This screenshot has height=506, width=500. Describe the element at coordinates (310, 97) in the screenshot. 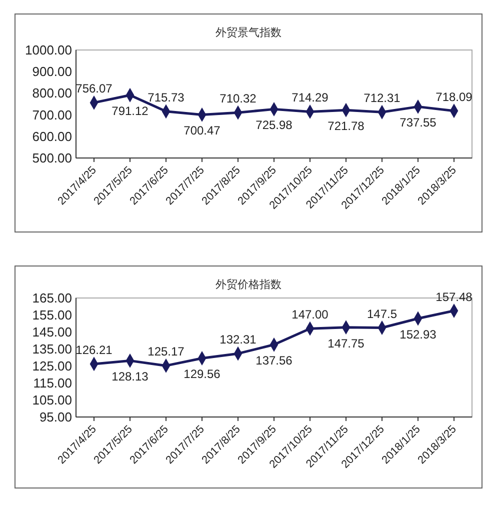

I see `data-label: 714.29` at that location.